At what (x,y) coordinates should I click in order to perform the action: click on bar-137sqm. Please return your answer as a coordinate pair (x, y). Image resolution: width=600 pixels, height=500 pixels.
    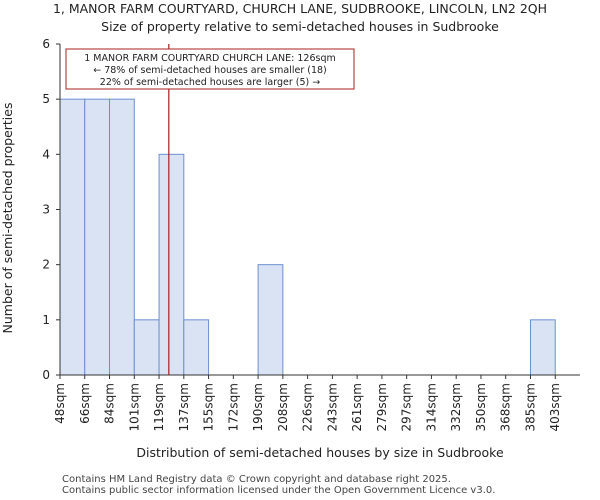
    Looking at the image, I should click on (196, 347).